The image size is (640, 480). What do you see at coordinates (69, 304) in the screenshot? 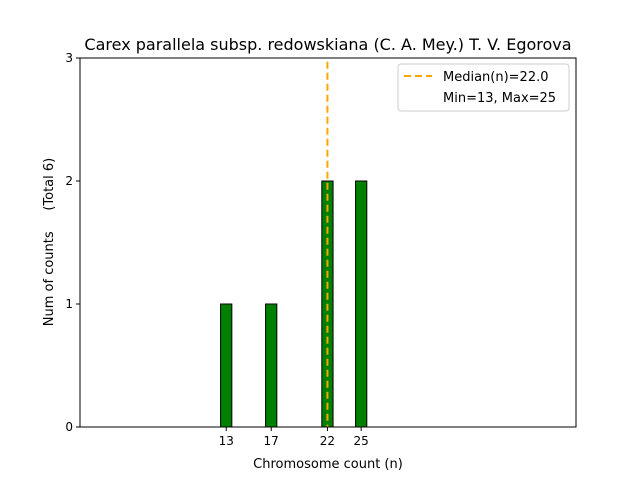
I see `y-tick-label: 1` at bounding box center [69, 304].